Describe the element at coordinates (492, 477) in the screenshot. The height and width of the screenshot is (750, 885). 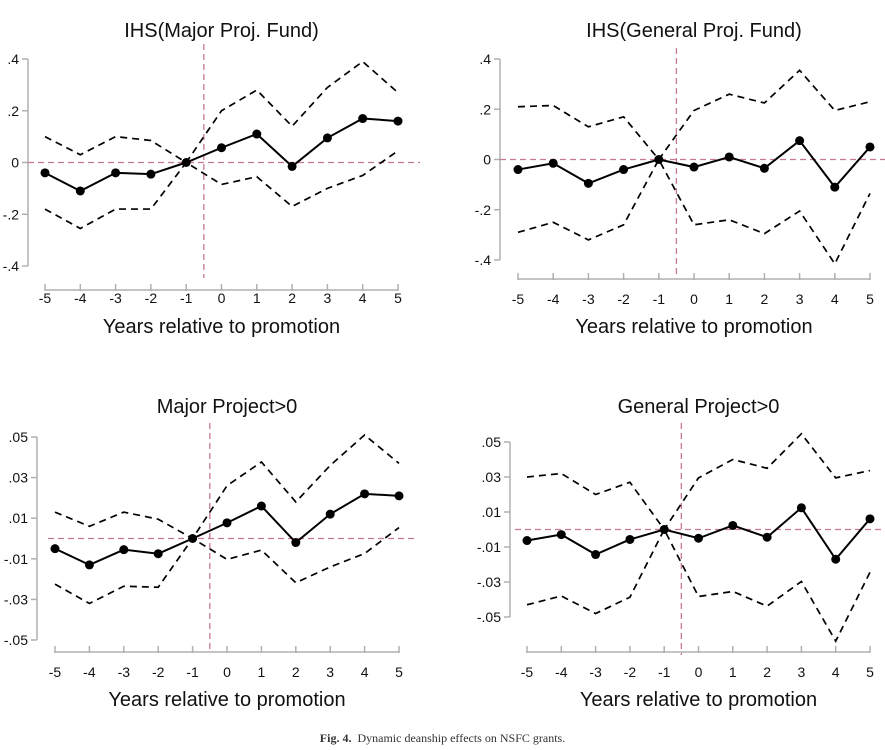
I see `y-tick-label: .03` at that location.